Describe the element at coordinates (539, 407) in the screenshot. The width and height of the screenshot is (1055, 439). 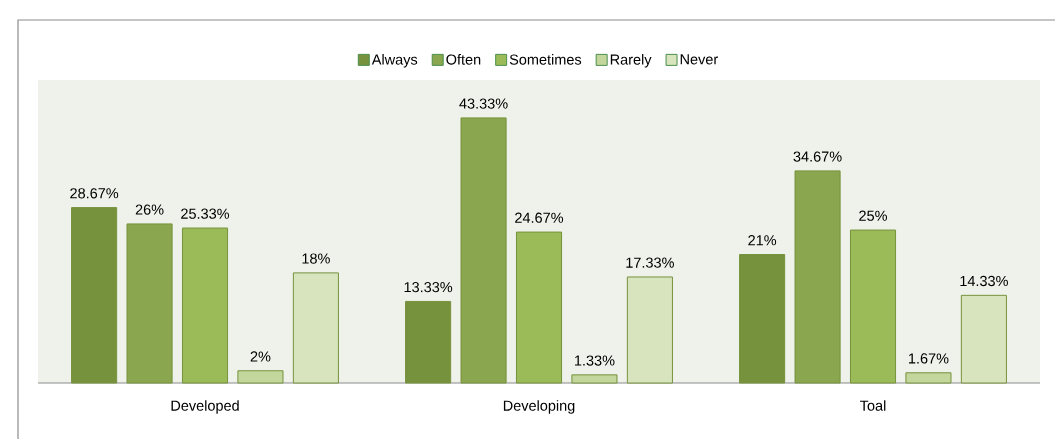
I see `x-tick-label: Developing` at that location.